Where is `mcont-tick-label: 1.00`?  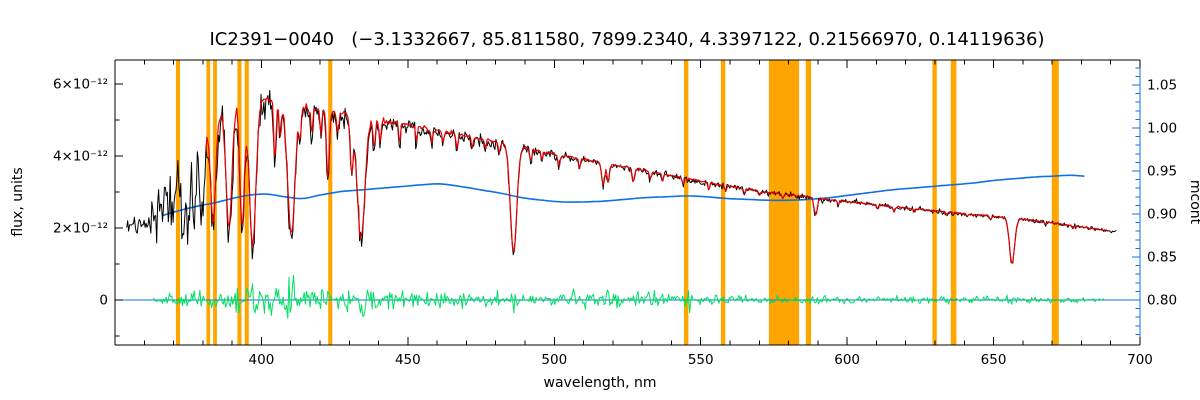 mcont-tick-label: 1.00 is located at coordinates (1162, 129).